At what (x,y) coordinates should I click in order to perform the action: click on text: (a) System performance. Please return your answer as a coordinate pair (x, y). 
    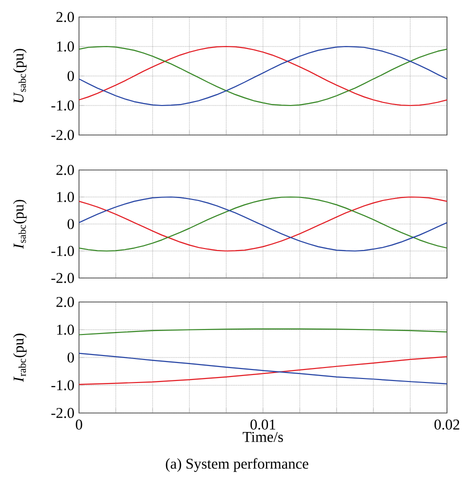
    Looking at the image, I should click on (237, 465).